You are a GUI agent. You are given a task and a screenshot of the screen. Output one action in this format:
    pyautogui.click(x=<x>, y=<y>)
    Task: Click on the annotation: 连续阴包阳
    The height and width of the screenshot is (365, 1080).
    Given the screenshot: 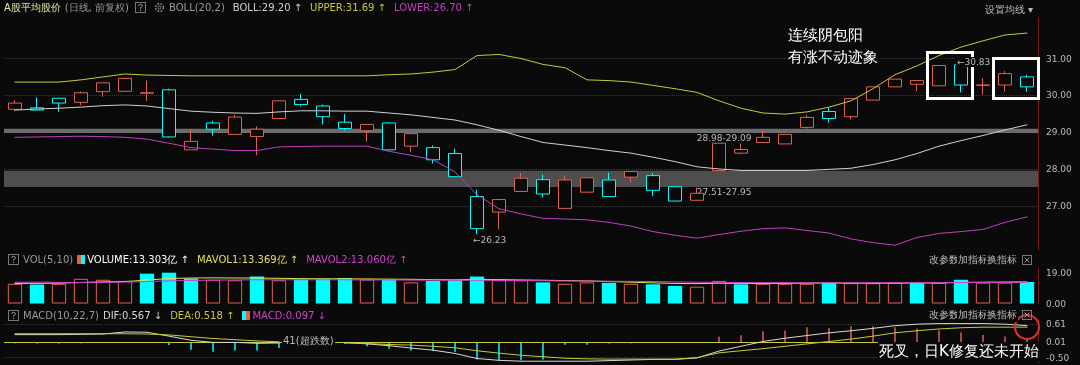 What is the action you would take?
    pyautogui.click(x=825, y=35)
    